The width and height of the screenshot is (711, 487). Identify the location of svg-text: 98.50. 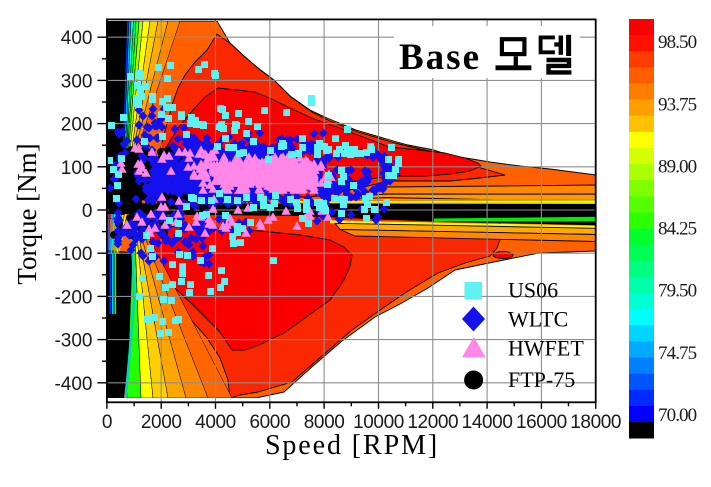
(677, 42).